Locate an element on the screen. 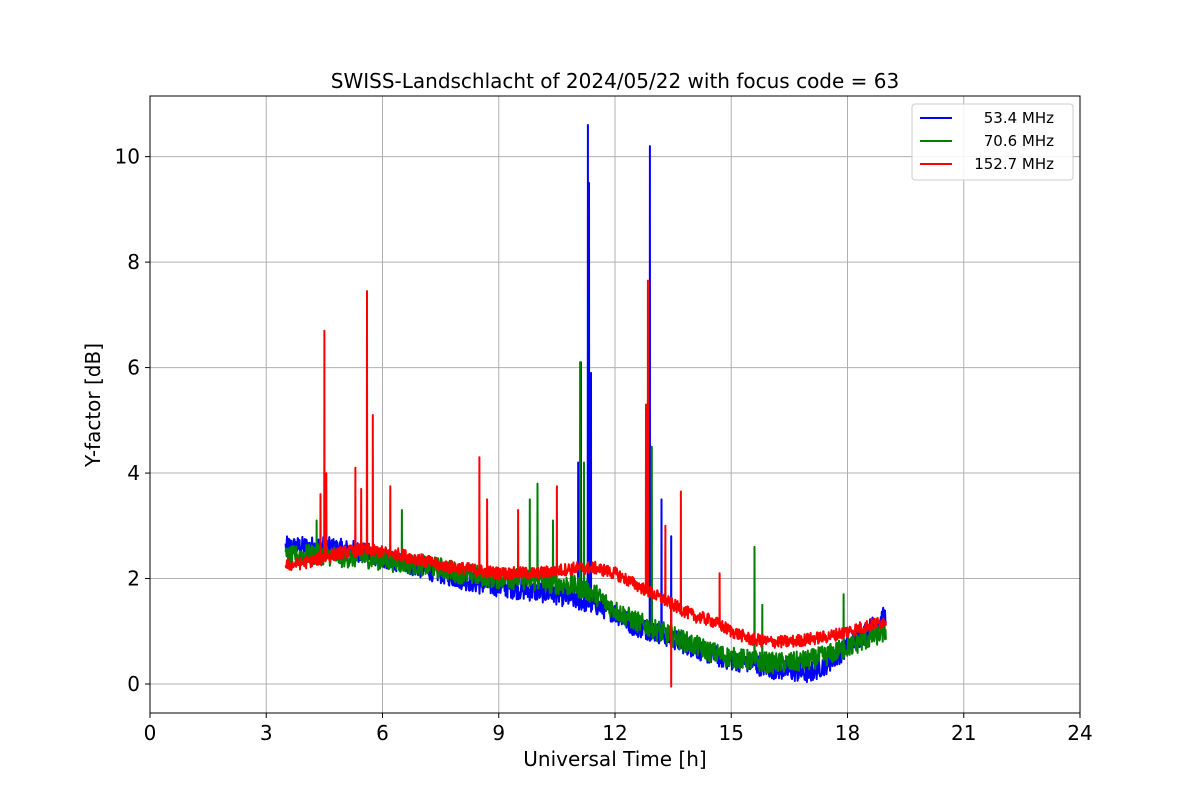 This screenshot has height=800, width=1200. x-tick-label: 21 is located at coordinates (963, 733).